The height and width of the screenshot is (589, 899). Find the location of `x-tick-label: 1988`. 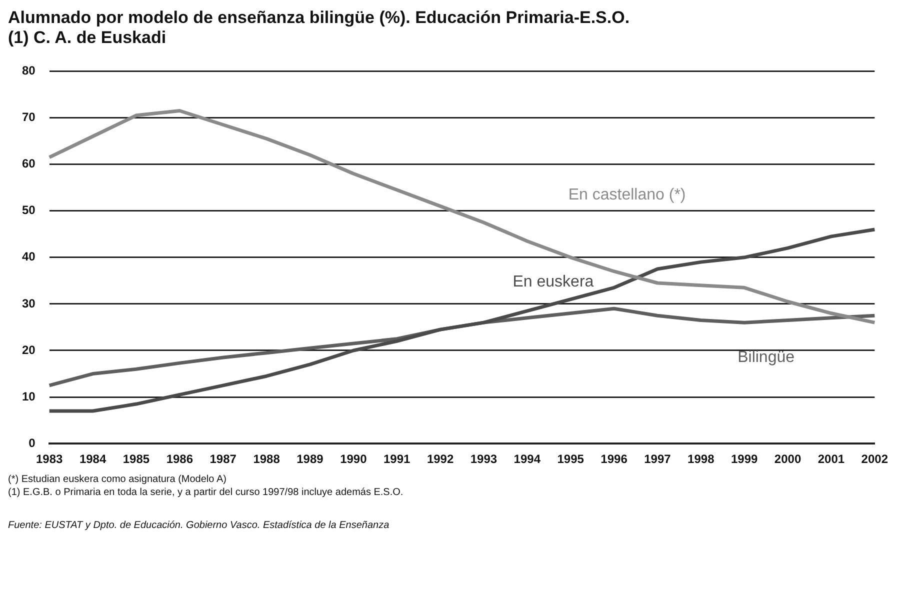

x-tick-label: 1988 is located at coordinates (266, 459).